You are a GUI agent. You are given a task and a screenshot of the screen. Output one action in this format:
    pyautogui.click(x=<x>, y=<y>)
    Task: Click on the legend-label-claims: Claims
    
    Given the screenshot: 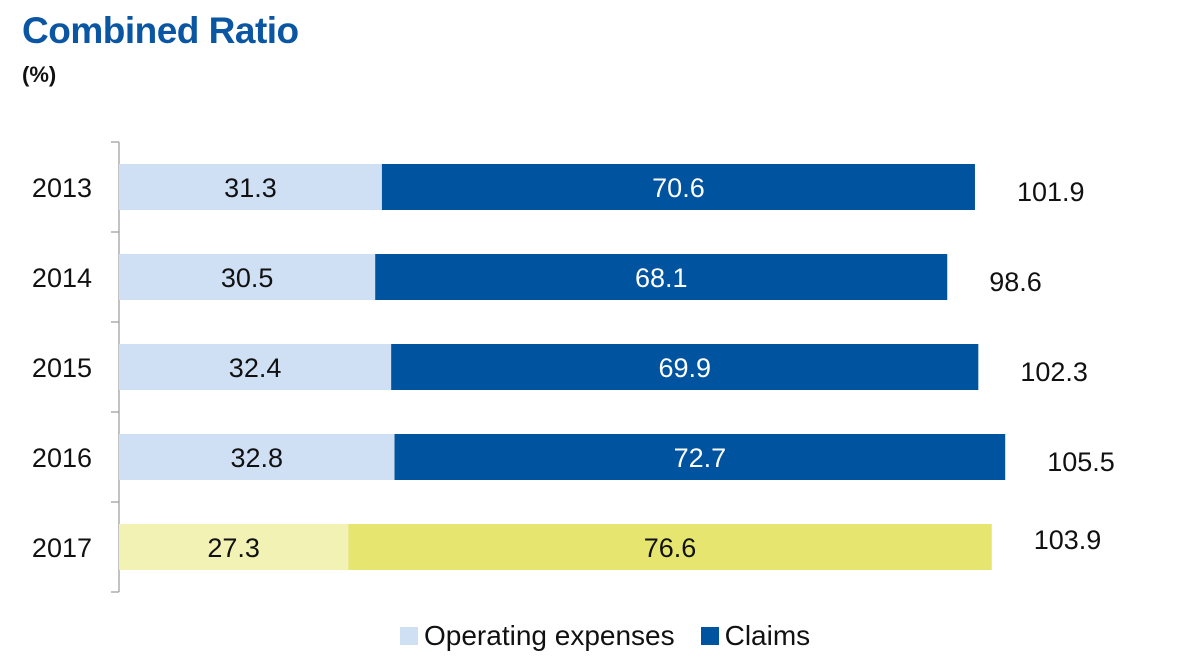 What is the action you would take?
    pyautogui.click(x=767, y=635)
    